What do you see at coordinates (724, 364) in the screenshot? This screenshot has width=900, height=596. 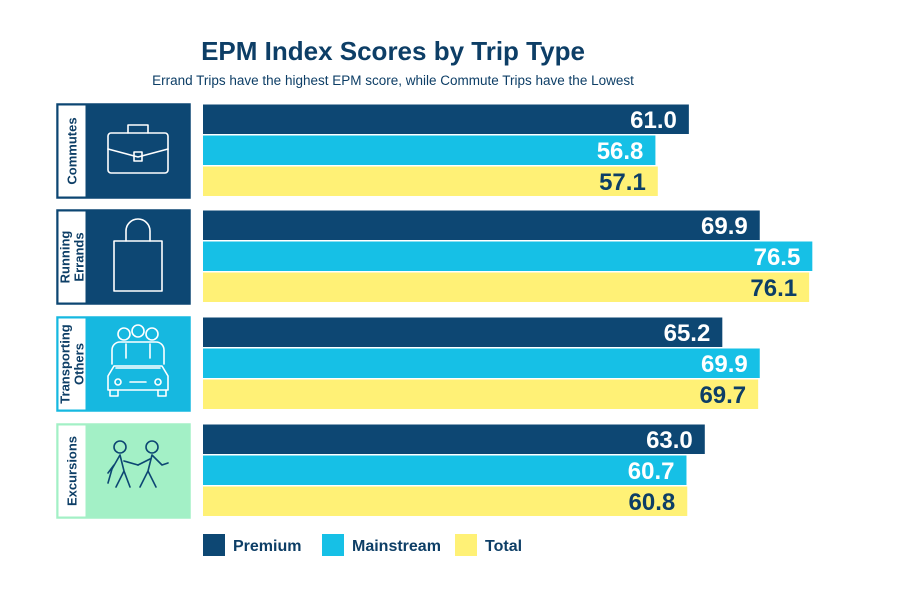 I see `value-label-mainstream-transporting-others: 69.9` at bounding box center [724, 364].